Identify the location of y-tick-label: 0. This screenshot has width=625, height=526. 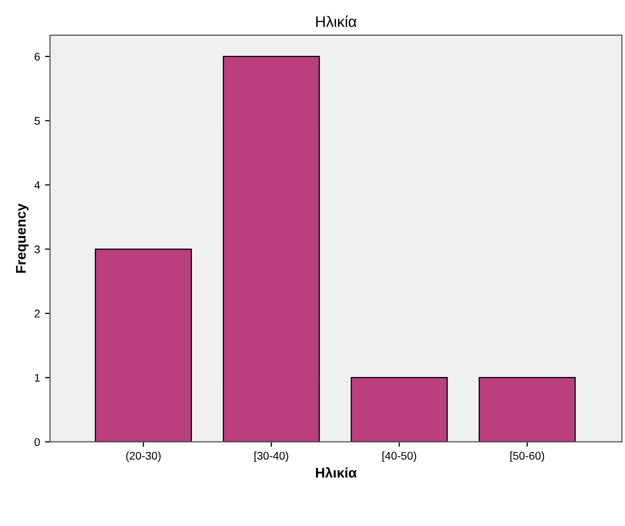
(37, 442).